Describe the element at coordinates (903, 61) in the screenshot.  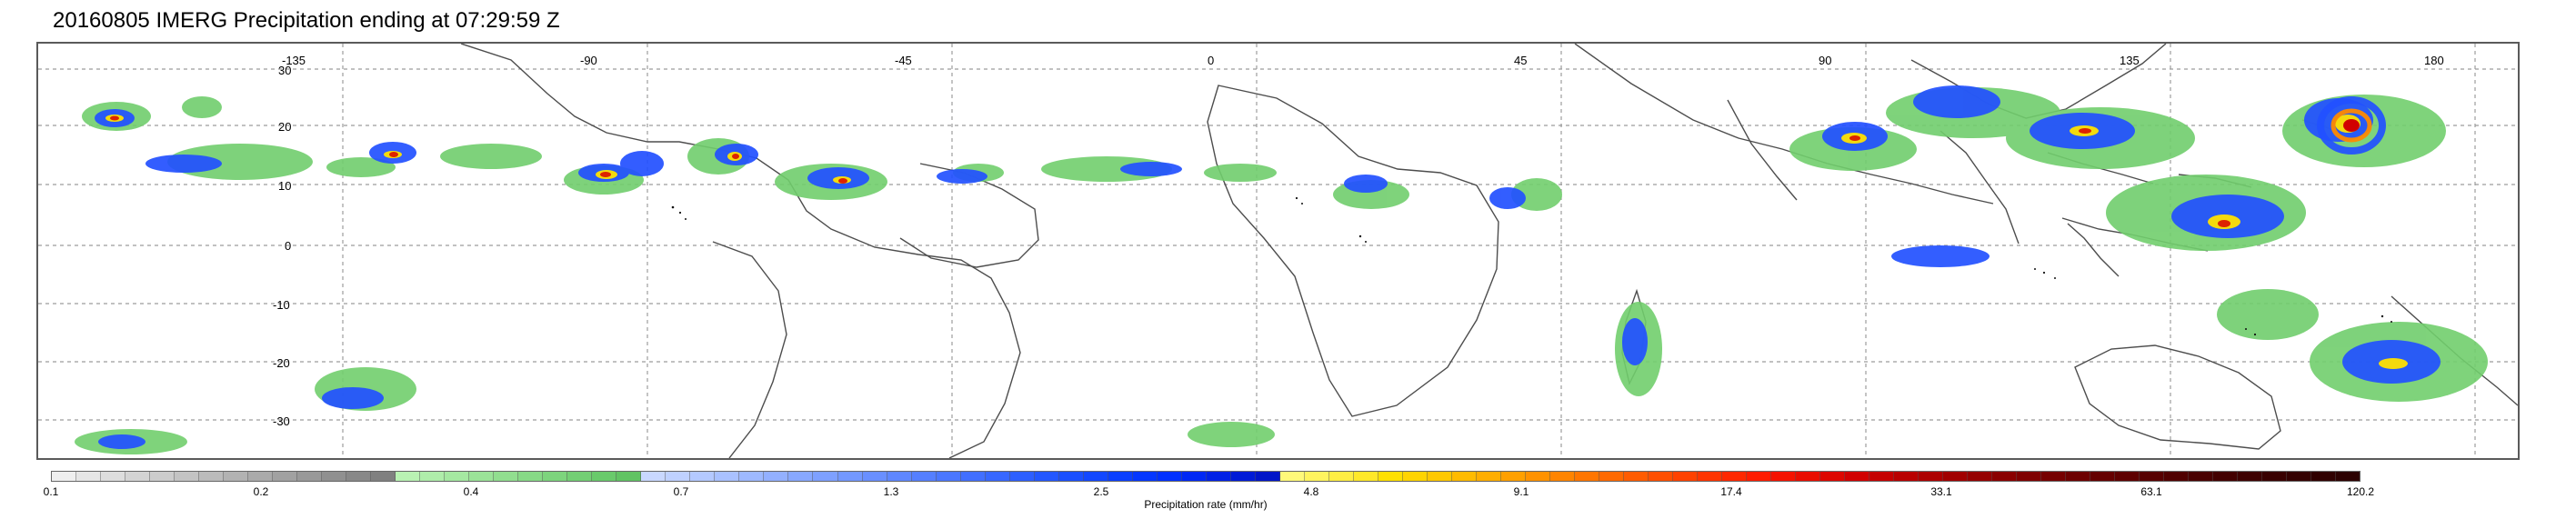
I see `longitude-label: -45` at that location.